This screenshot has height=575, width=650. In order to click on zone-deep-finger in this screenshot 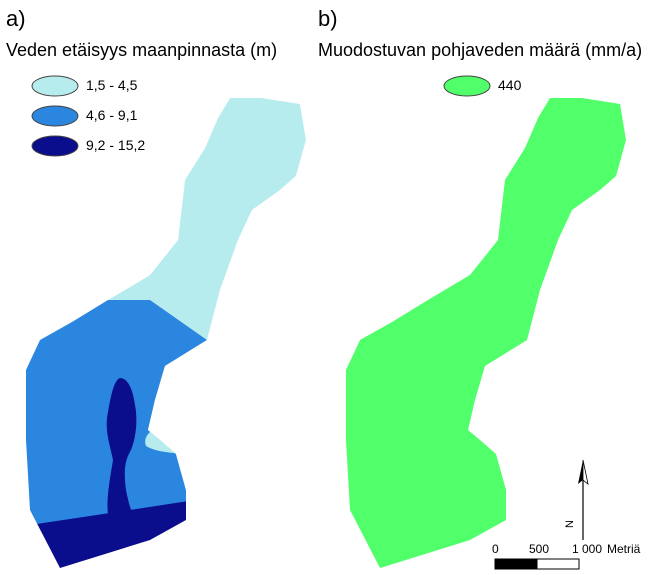, I will do `click(121, 446)`.